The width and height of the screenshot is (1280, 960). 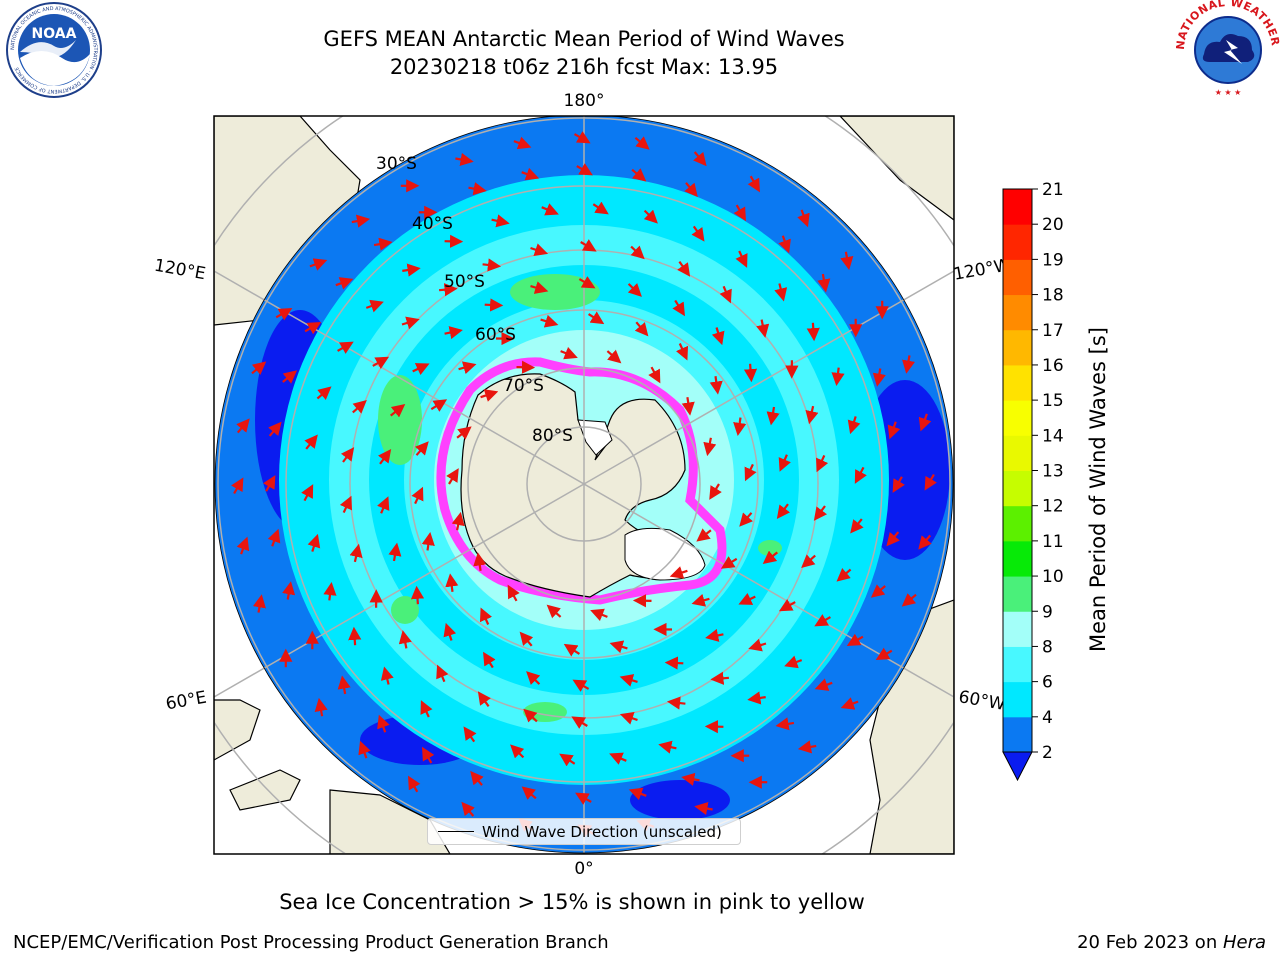 I want to click on footer-host: Hera, so click(x=1244, y=942).